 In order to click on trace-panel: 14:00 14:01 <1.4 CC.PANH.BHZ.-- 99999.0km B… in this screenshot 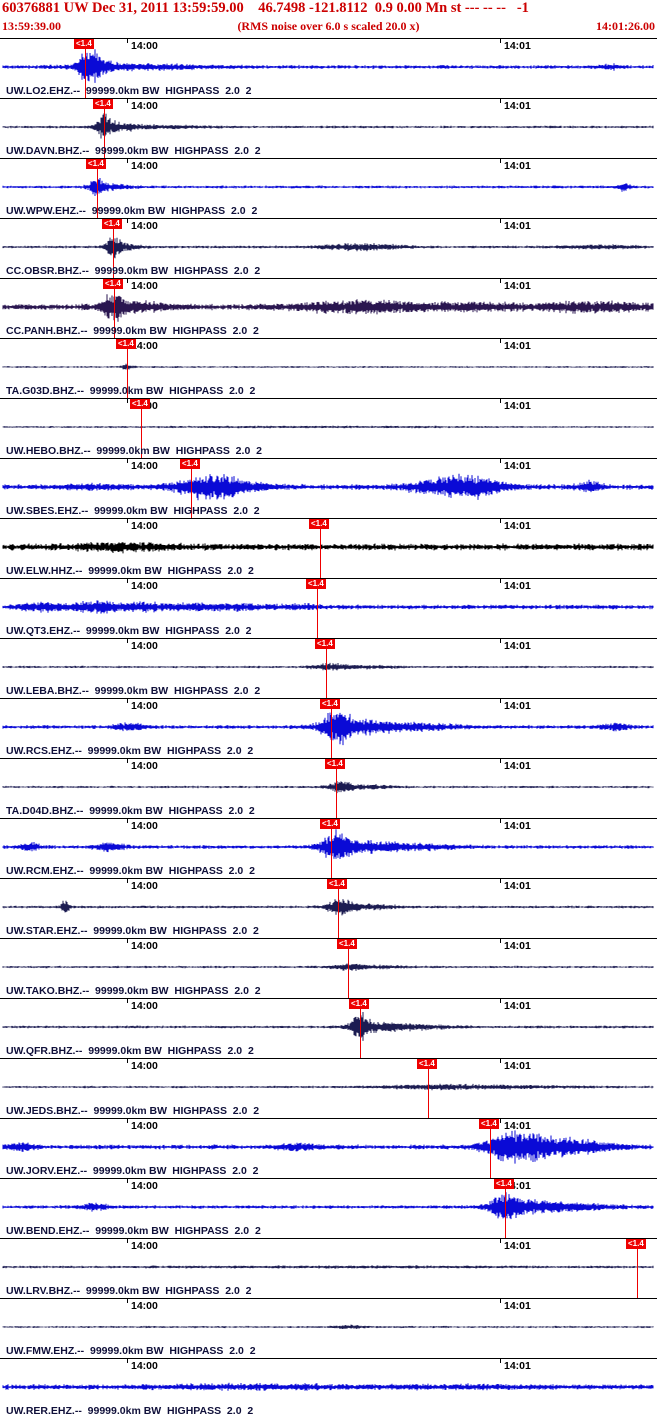, I will do `click(328, 308)`.